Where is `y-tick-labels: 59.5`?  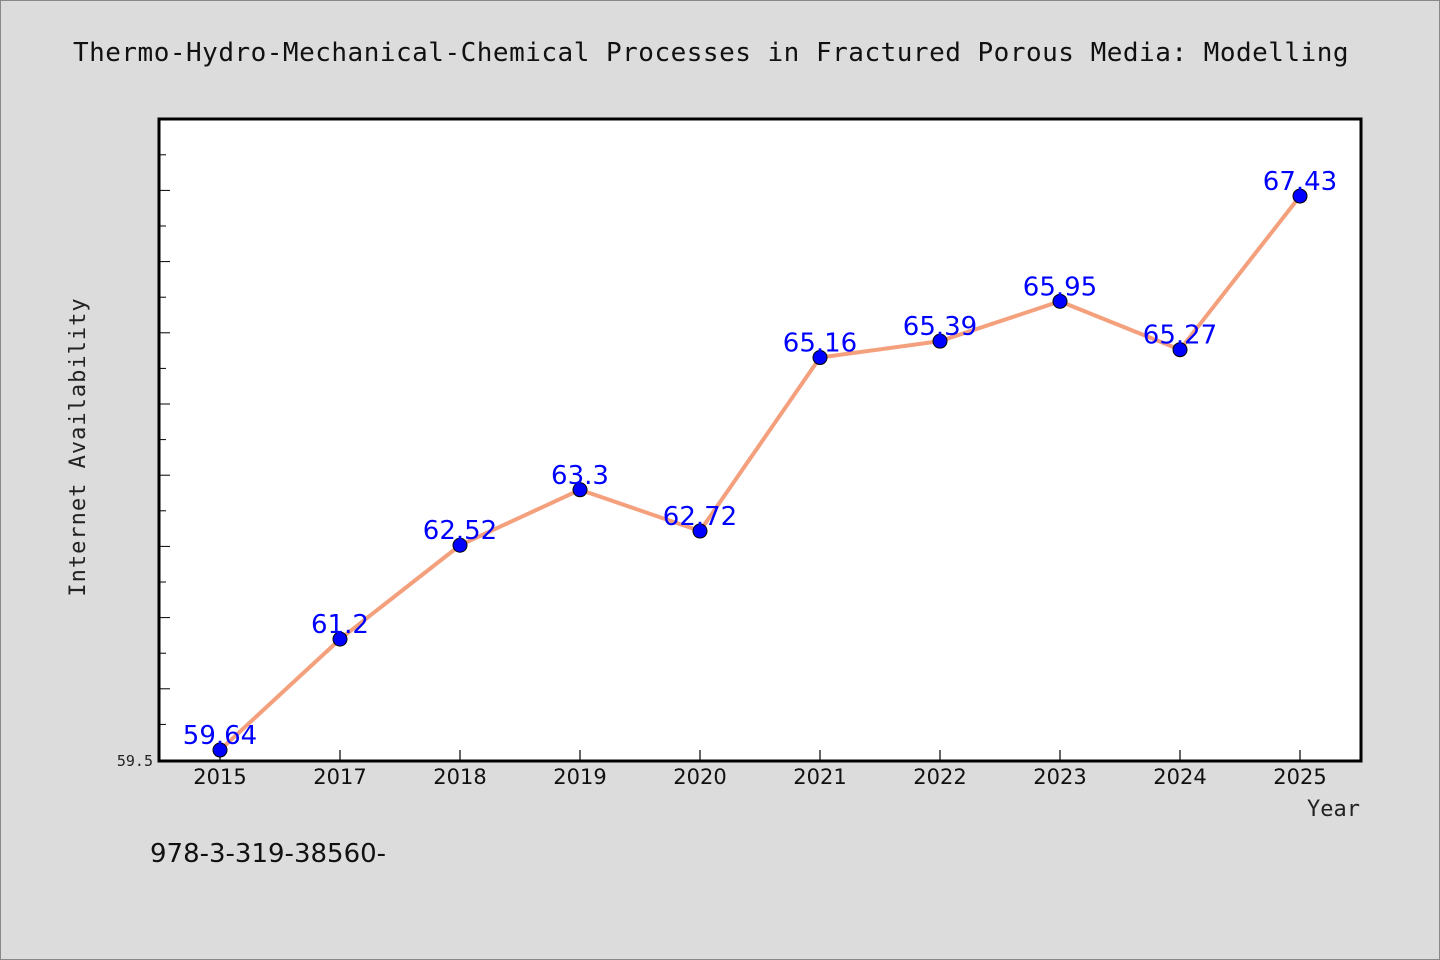
y-tick-labels: 59.5 is located at coordinates (135, 761).